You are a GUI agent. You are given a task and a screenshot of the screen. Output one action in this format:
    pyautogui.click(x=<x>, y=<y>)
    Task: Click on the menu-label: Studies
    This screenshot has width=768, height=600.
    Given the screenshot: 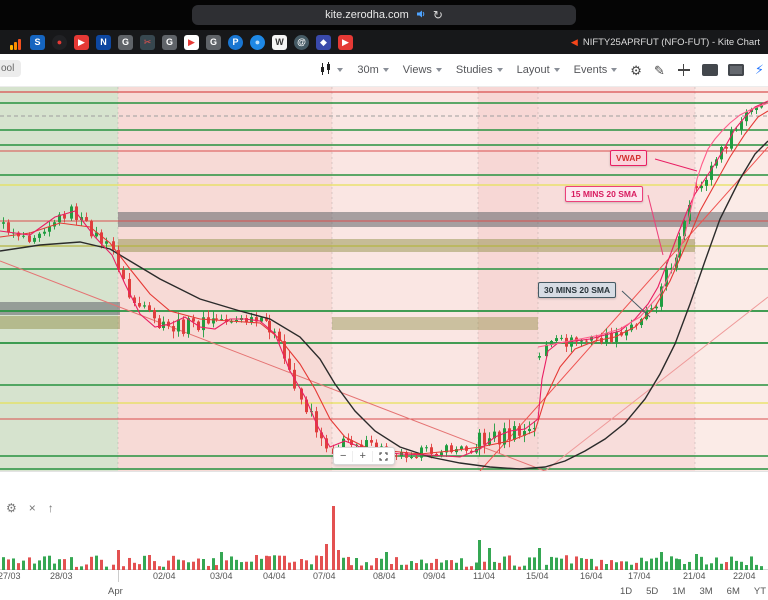 What is the action you would take?
    pyautogui.click(x=474, y=70)
    